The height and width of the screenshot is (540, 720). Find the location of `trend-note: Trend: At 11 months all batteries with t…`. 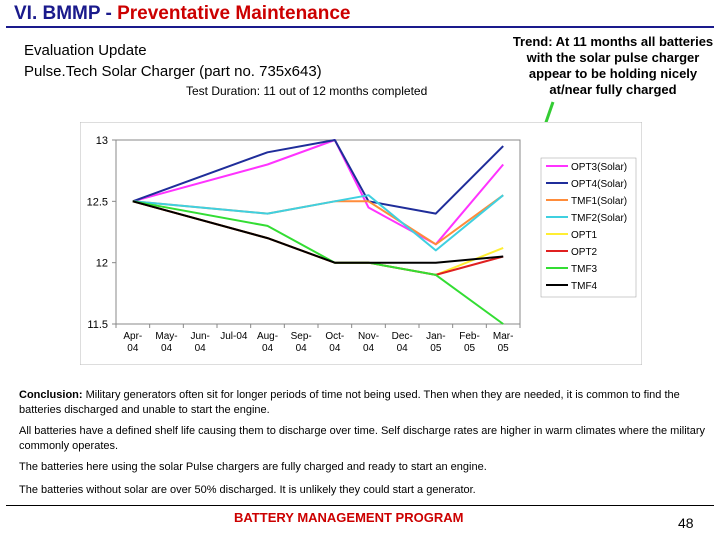

trend-note: Trend: At 11 months all batteries with t… is located at coordinates (613, 65).